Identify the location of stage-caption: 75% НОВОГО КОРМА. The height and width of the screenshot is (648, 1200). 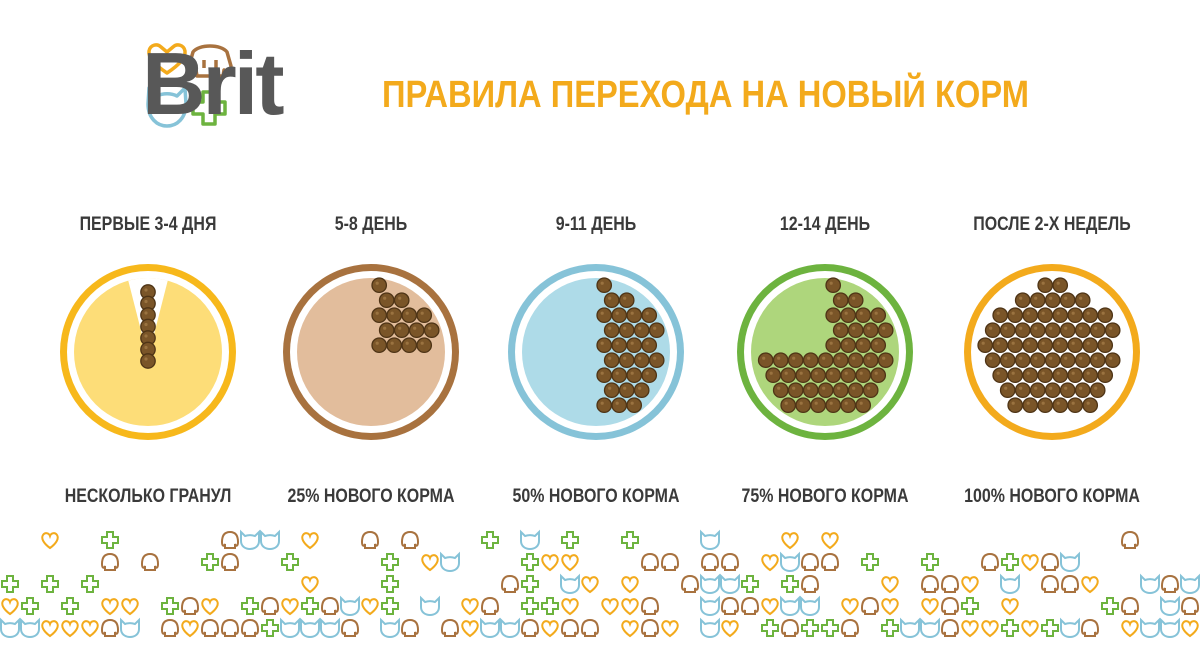
(825, 496).